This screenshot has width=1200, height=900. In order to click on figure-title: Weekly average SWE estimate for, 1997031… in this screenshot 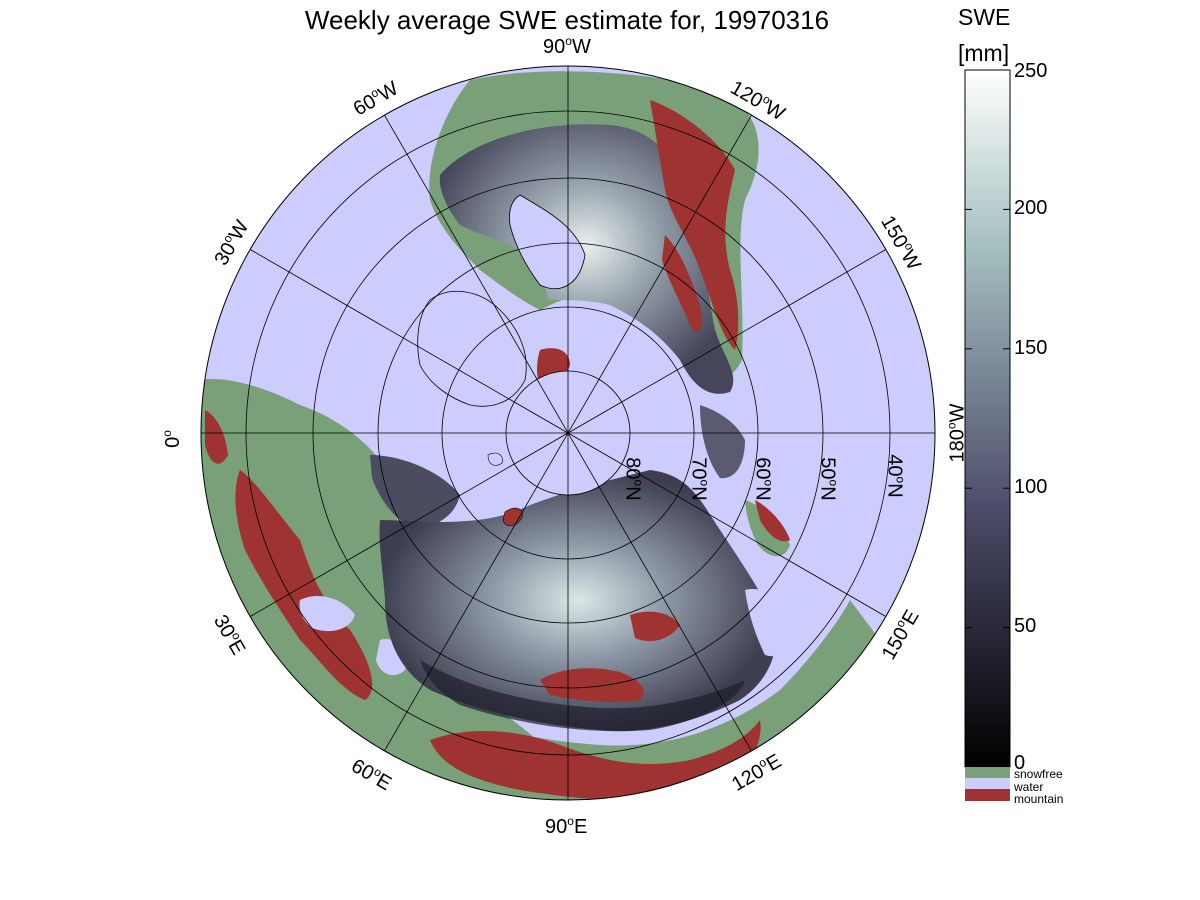, I will do `click(567, 20)`.